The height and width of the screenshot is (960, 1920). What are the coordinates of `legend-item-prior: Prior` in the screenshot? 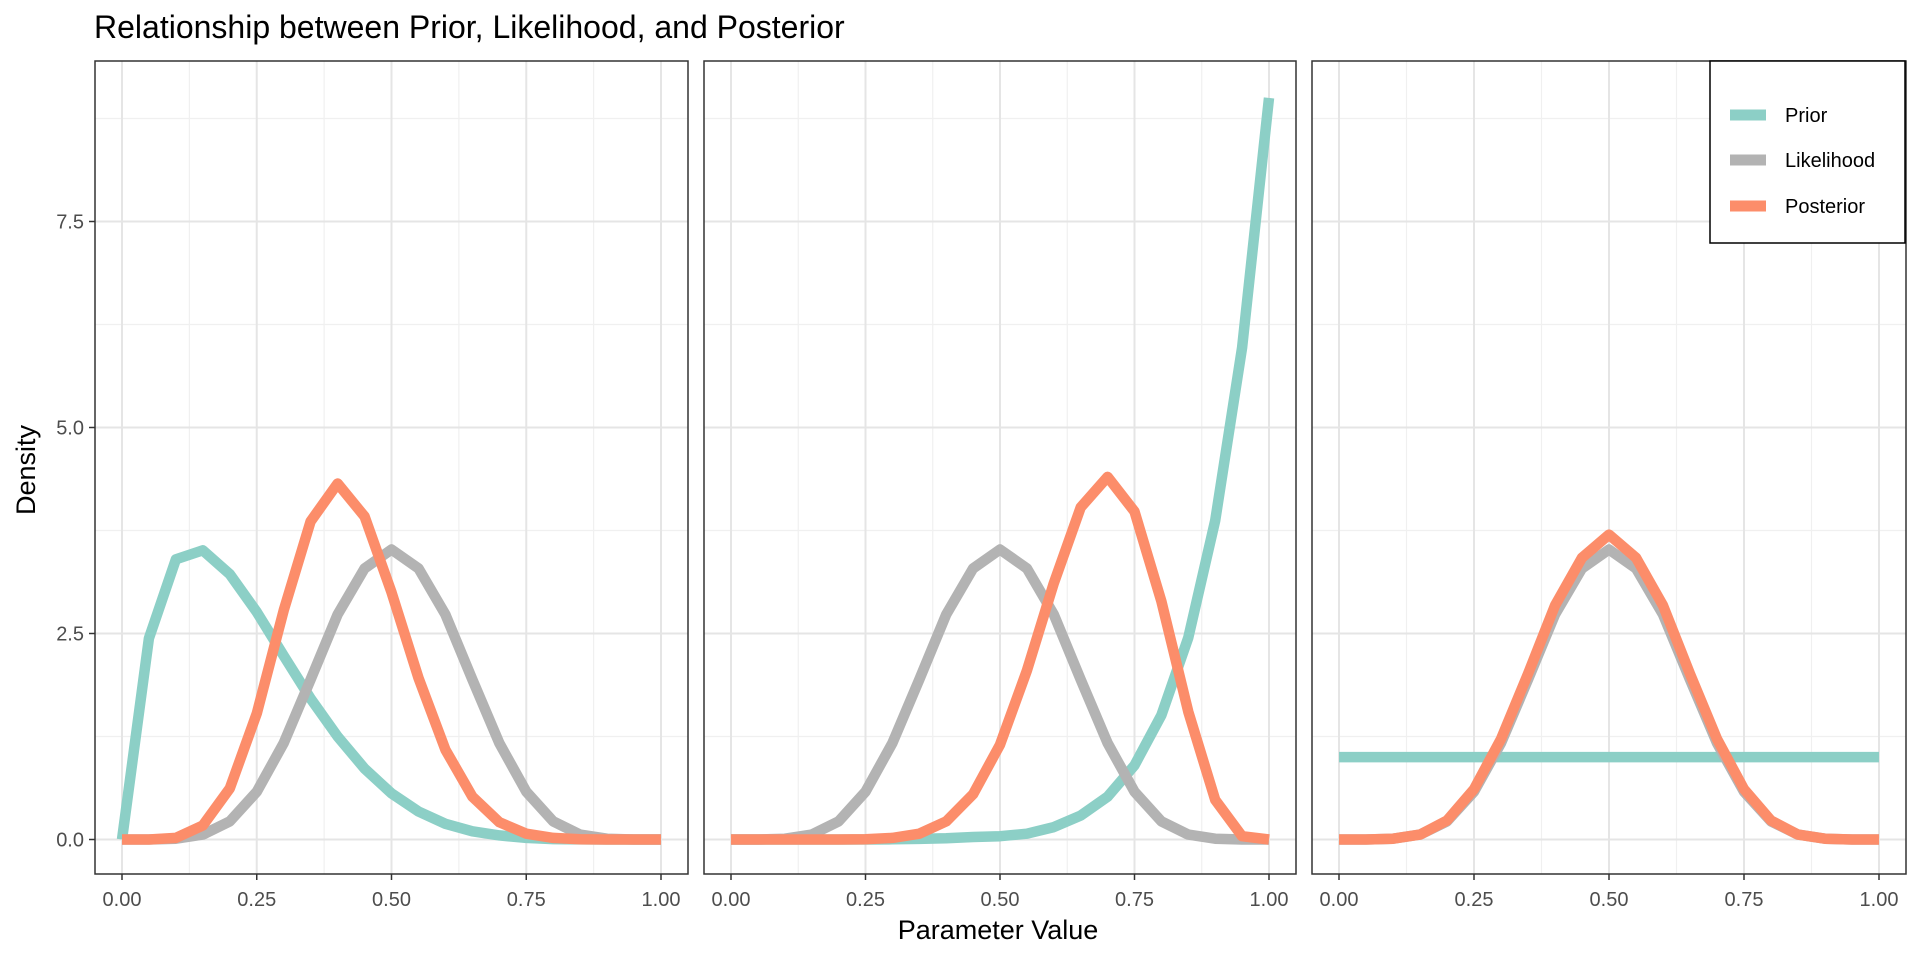 It's located at (1779, 116).